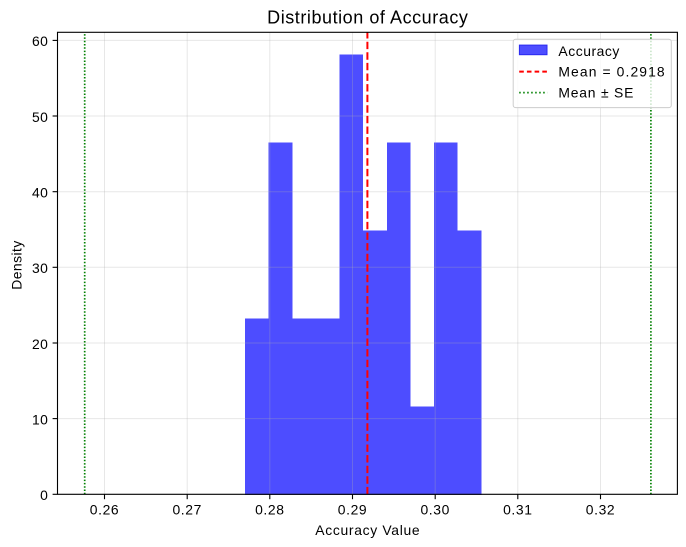  Describe the element at coordinates (611, 71) in the screenshot. I see `svg-text: Mean = 0.2918` at that location.